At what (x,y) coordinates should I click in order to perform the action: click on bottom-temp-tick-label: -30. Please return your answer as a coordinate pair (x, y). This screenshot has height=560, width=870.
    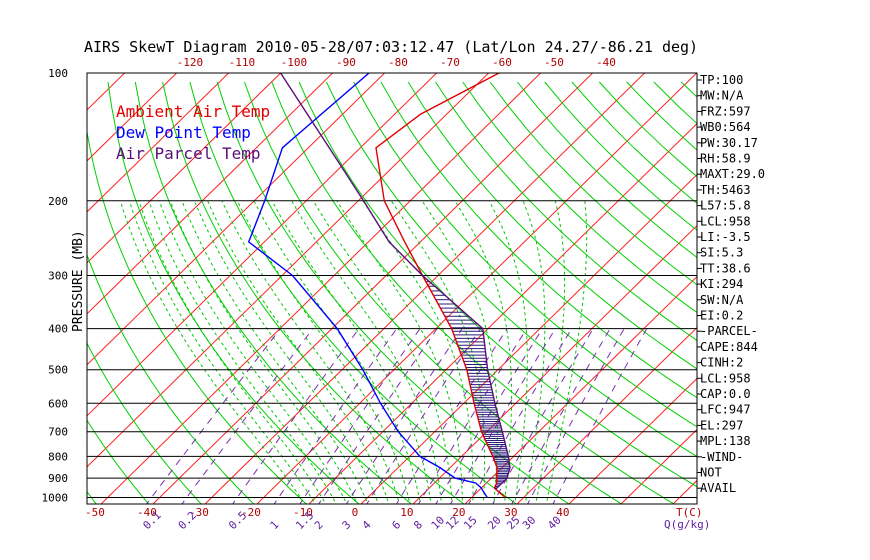
    Looking at the image, I should click on (199, 512).